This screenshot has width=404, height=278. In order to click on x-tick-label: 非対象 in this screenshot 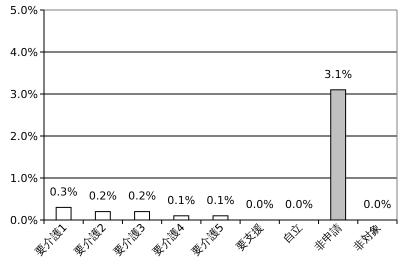, I will do `click(367, 237)`.